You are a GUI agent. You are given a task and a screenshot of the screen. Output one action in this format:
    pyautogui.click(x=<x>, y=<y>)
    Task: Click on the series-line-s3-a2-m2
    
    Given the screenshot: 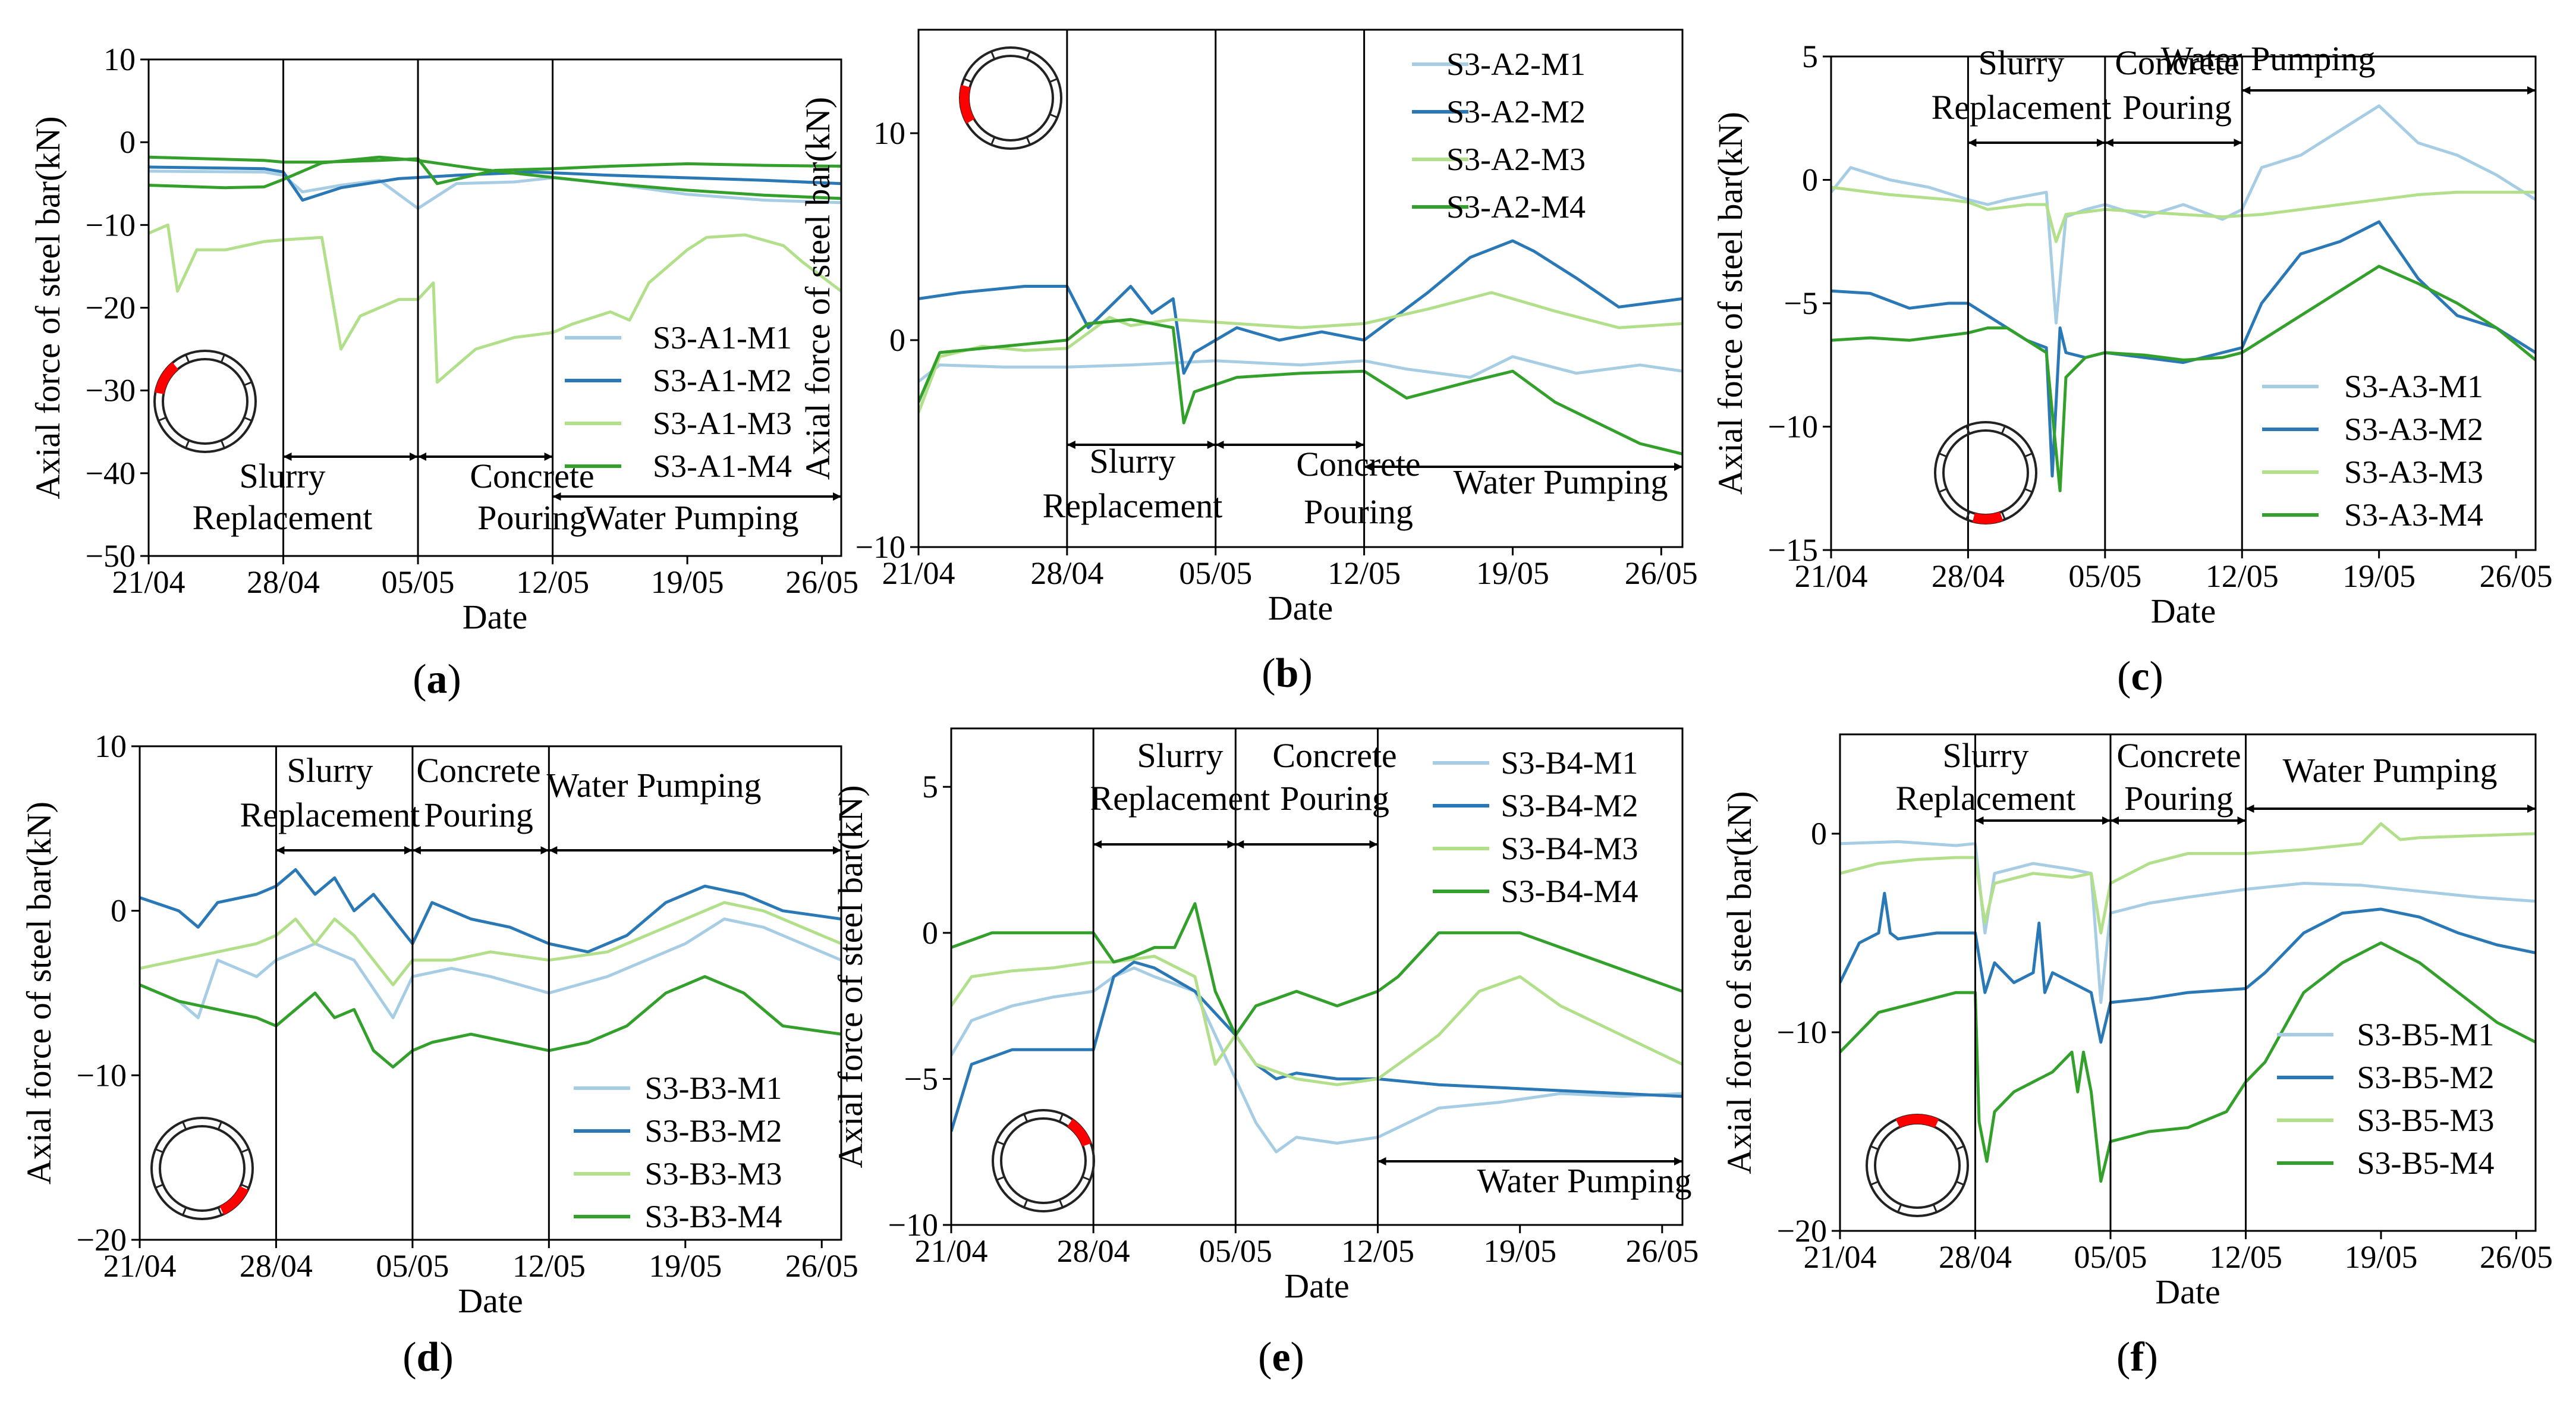 What is the action you would take?
    pyautogui.click(x=1300, y=307)
    